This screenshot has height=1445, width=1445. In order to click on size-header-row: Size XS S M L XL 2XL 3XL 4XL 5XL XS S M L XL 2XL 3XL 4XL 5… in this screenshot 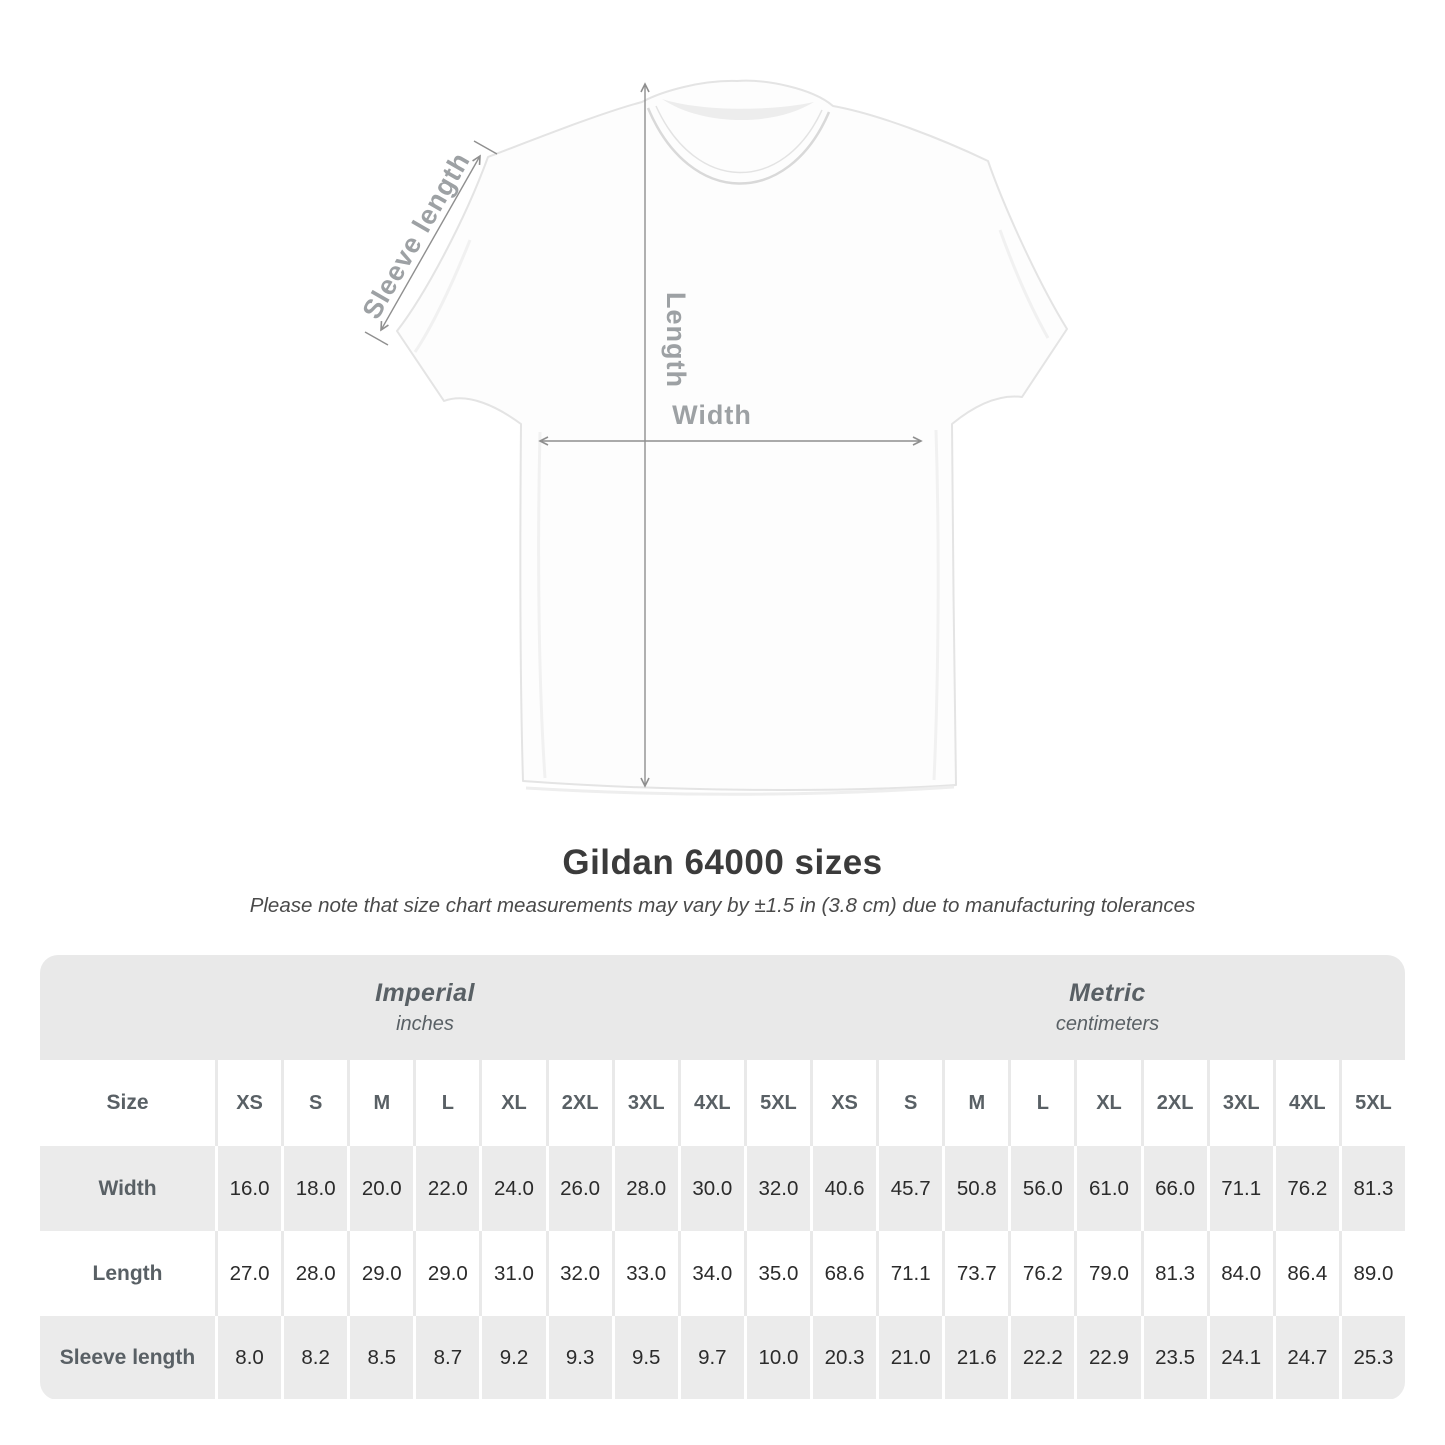, I will do `click(722, 1103)`.